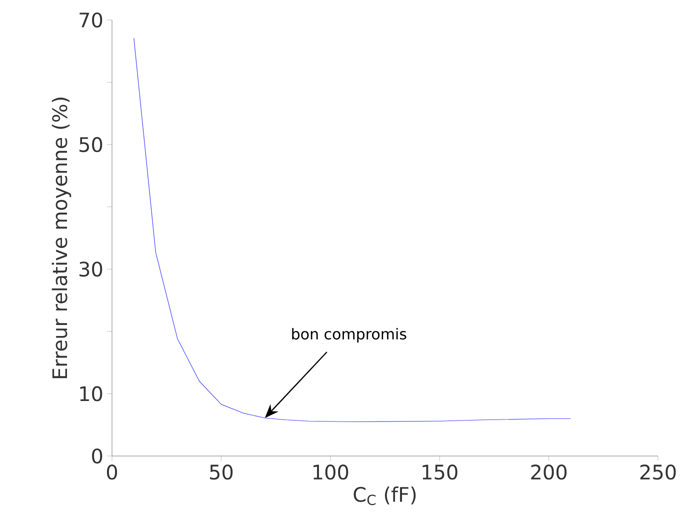  I want to click on y-tick-label: 30, so click(91, 269).